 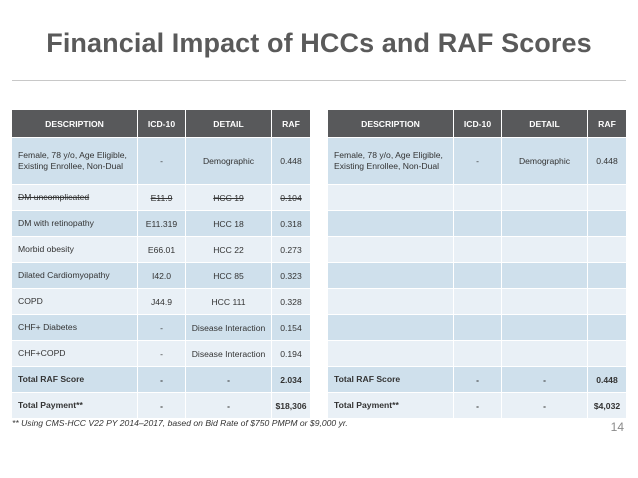 I want to click on row-icd10: E66.01, so click(x=162, y=249).